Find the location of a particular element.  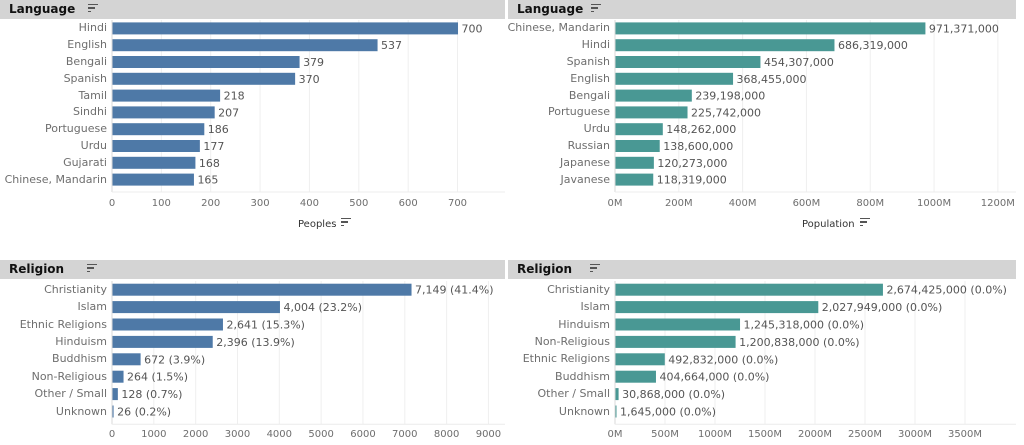

x-tick-label: 0M is located at coordinates (615, 434).